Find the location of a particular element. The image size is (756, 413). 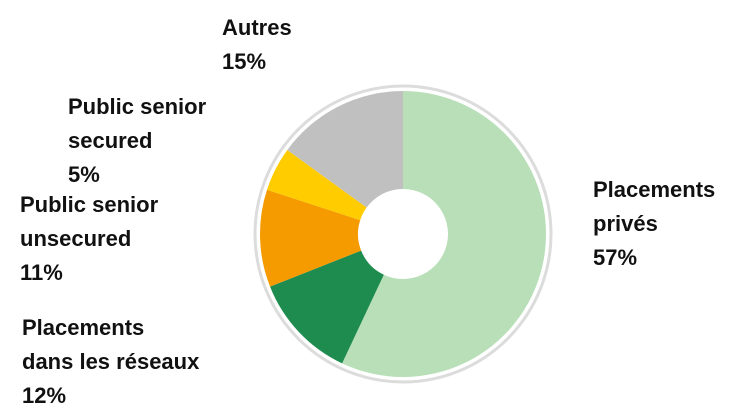

slice-label: Placements dans les réseaux 12% is located at coordinates (110, 362).